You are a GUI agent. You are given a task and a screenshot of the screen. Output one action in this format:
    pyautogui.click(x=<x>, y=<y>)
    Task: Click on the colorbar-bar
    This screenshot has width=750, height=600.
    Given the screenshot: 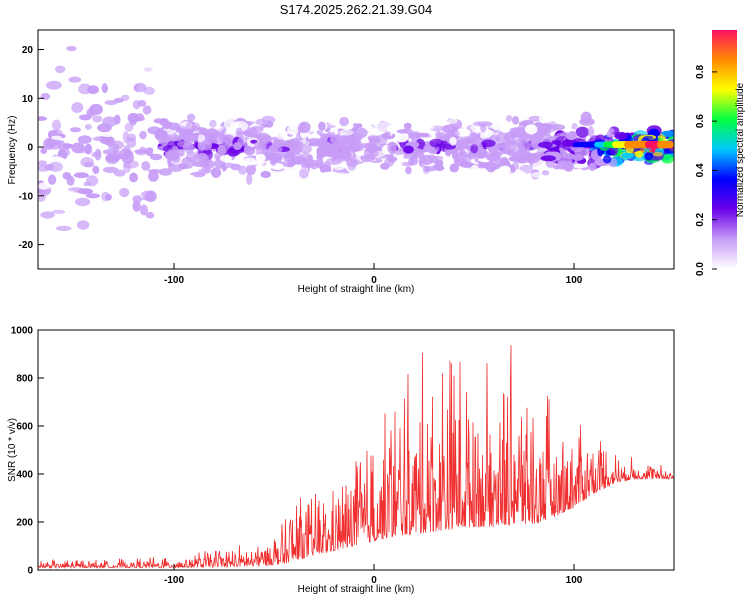 What is the action you would take?
    pyautogui.click(x=724, y=149)
    